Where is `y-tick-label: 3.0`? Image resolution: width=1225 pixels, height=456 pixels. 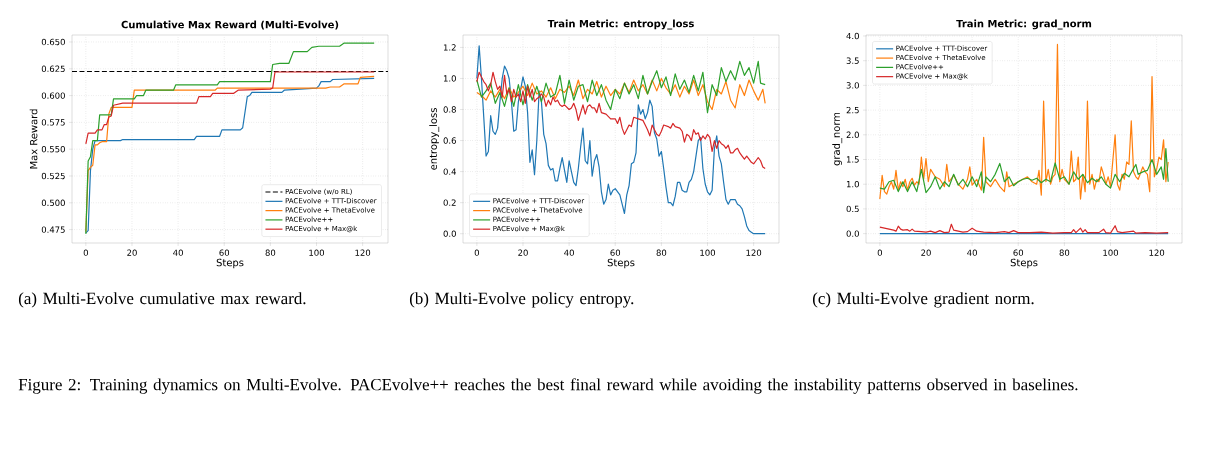 y-tick-label: 3.0 is located at coordinates (852, 85).